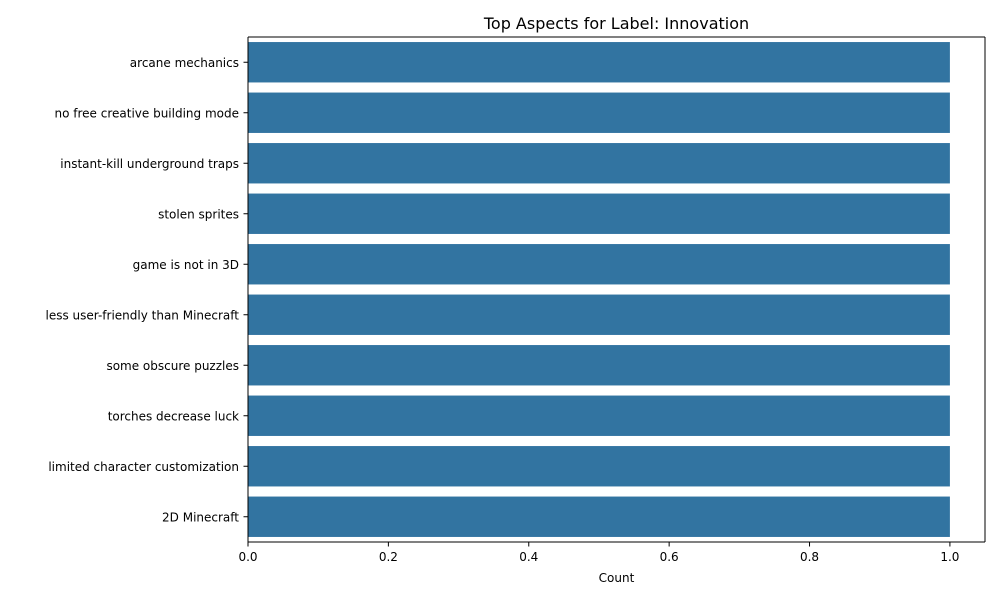 This screenshot has width=1000, height=604. What do you see at coordinates (143, 467) in the screenshot?
I see `y-tick-label: limited character customization` at bounding box center [143, 467].